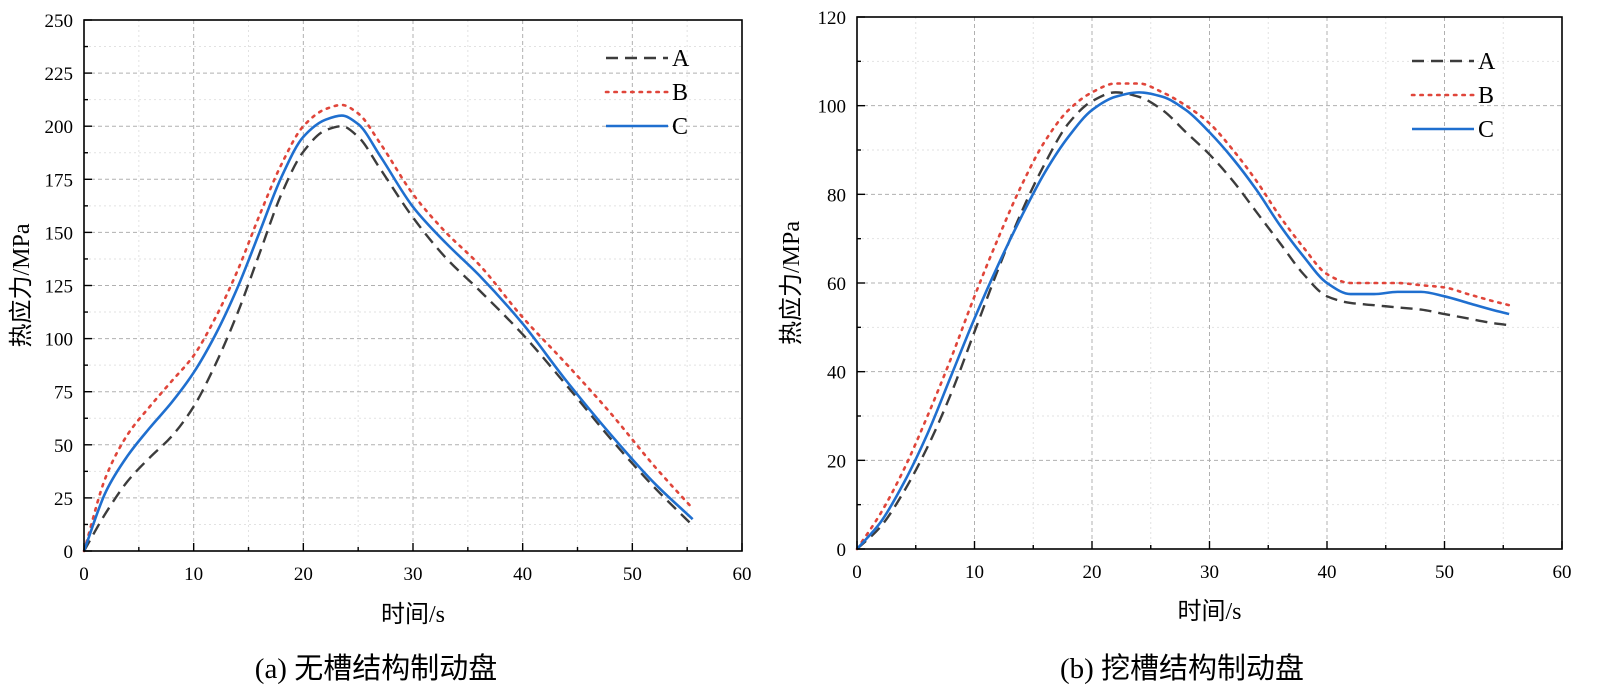  What do you see at coordinates (59, 74) in the screenshot?
I see `y-tick-label: 225` at bounding box center [59, 74].